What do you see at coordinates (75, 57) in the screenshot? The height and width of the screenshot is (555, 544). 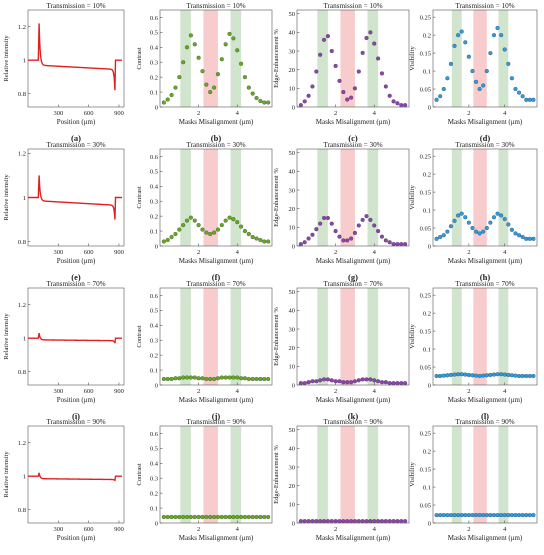 I see `intensity-profile-line` at bounding box center [75, 57].